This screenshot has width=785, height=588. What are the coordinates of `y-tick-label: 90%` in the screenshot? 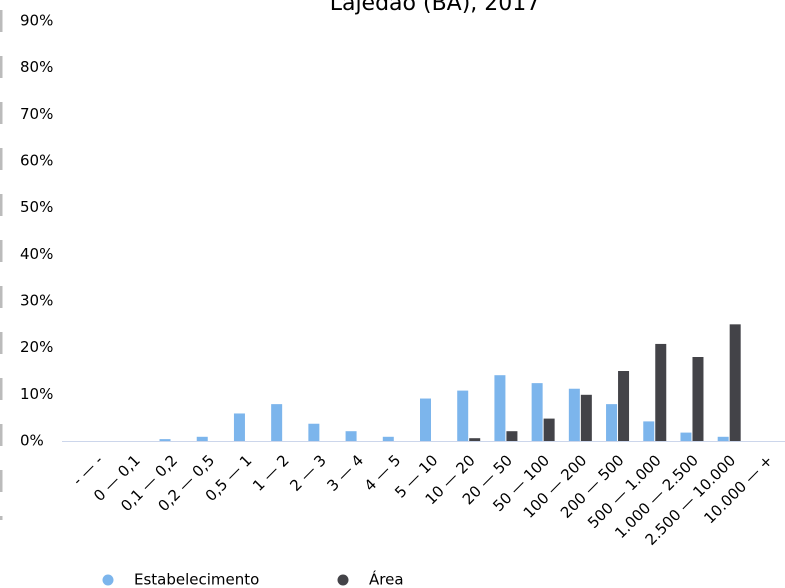 It's located at (36, 21).